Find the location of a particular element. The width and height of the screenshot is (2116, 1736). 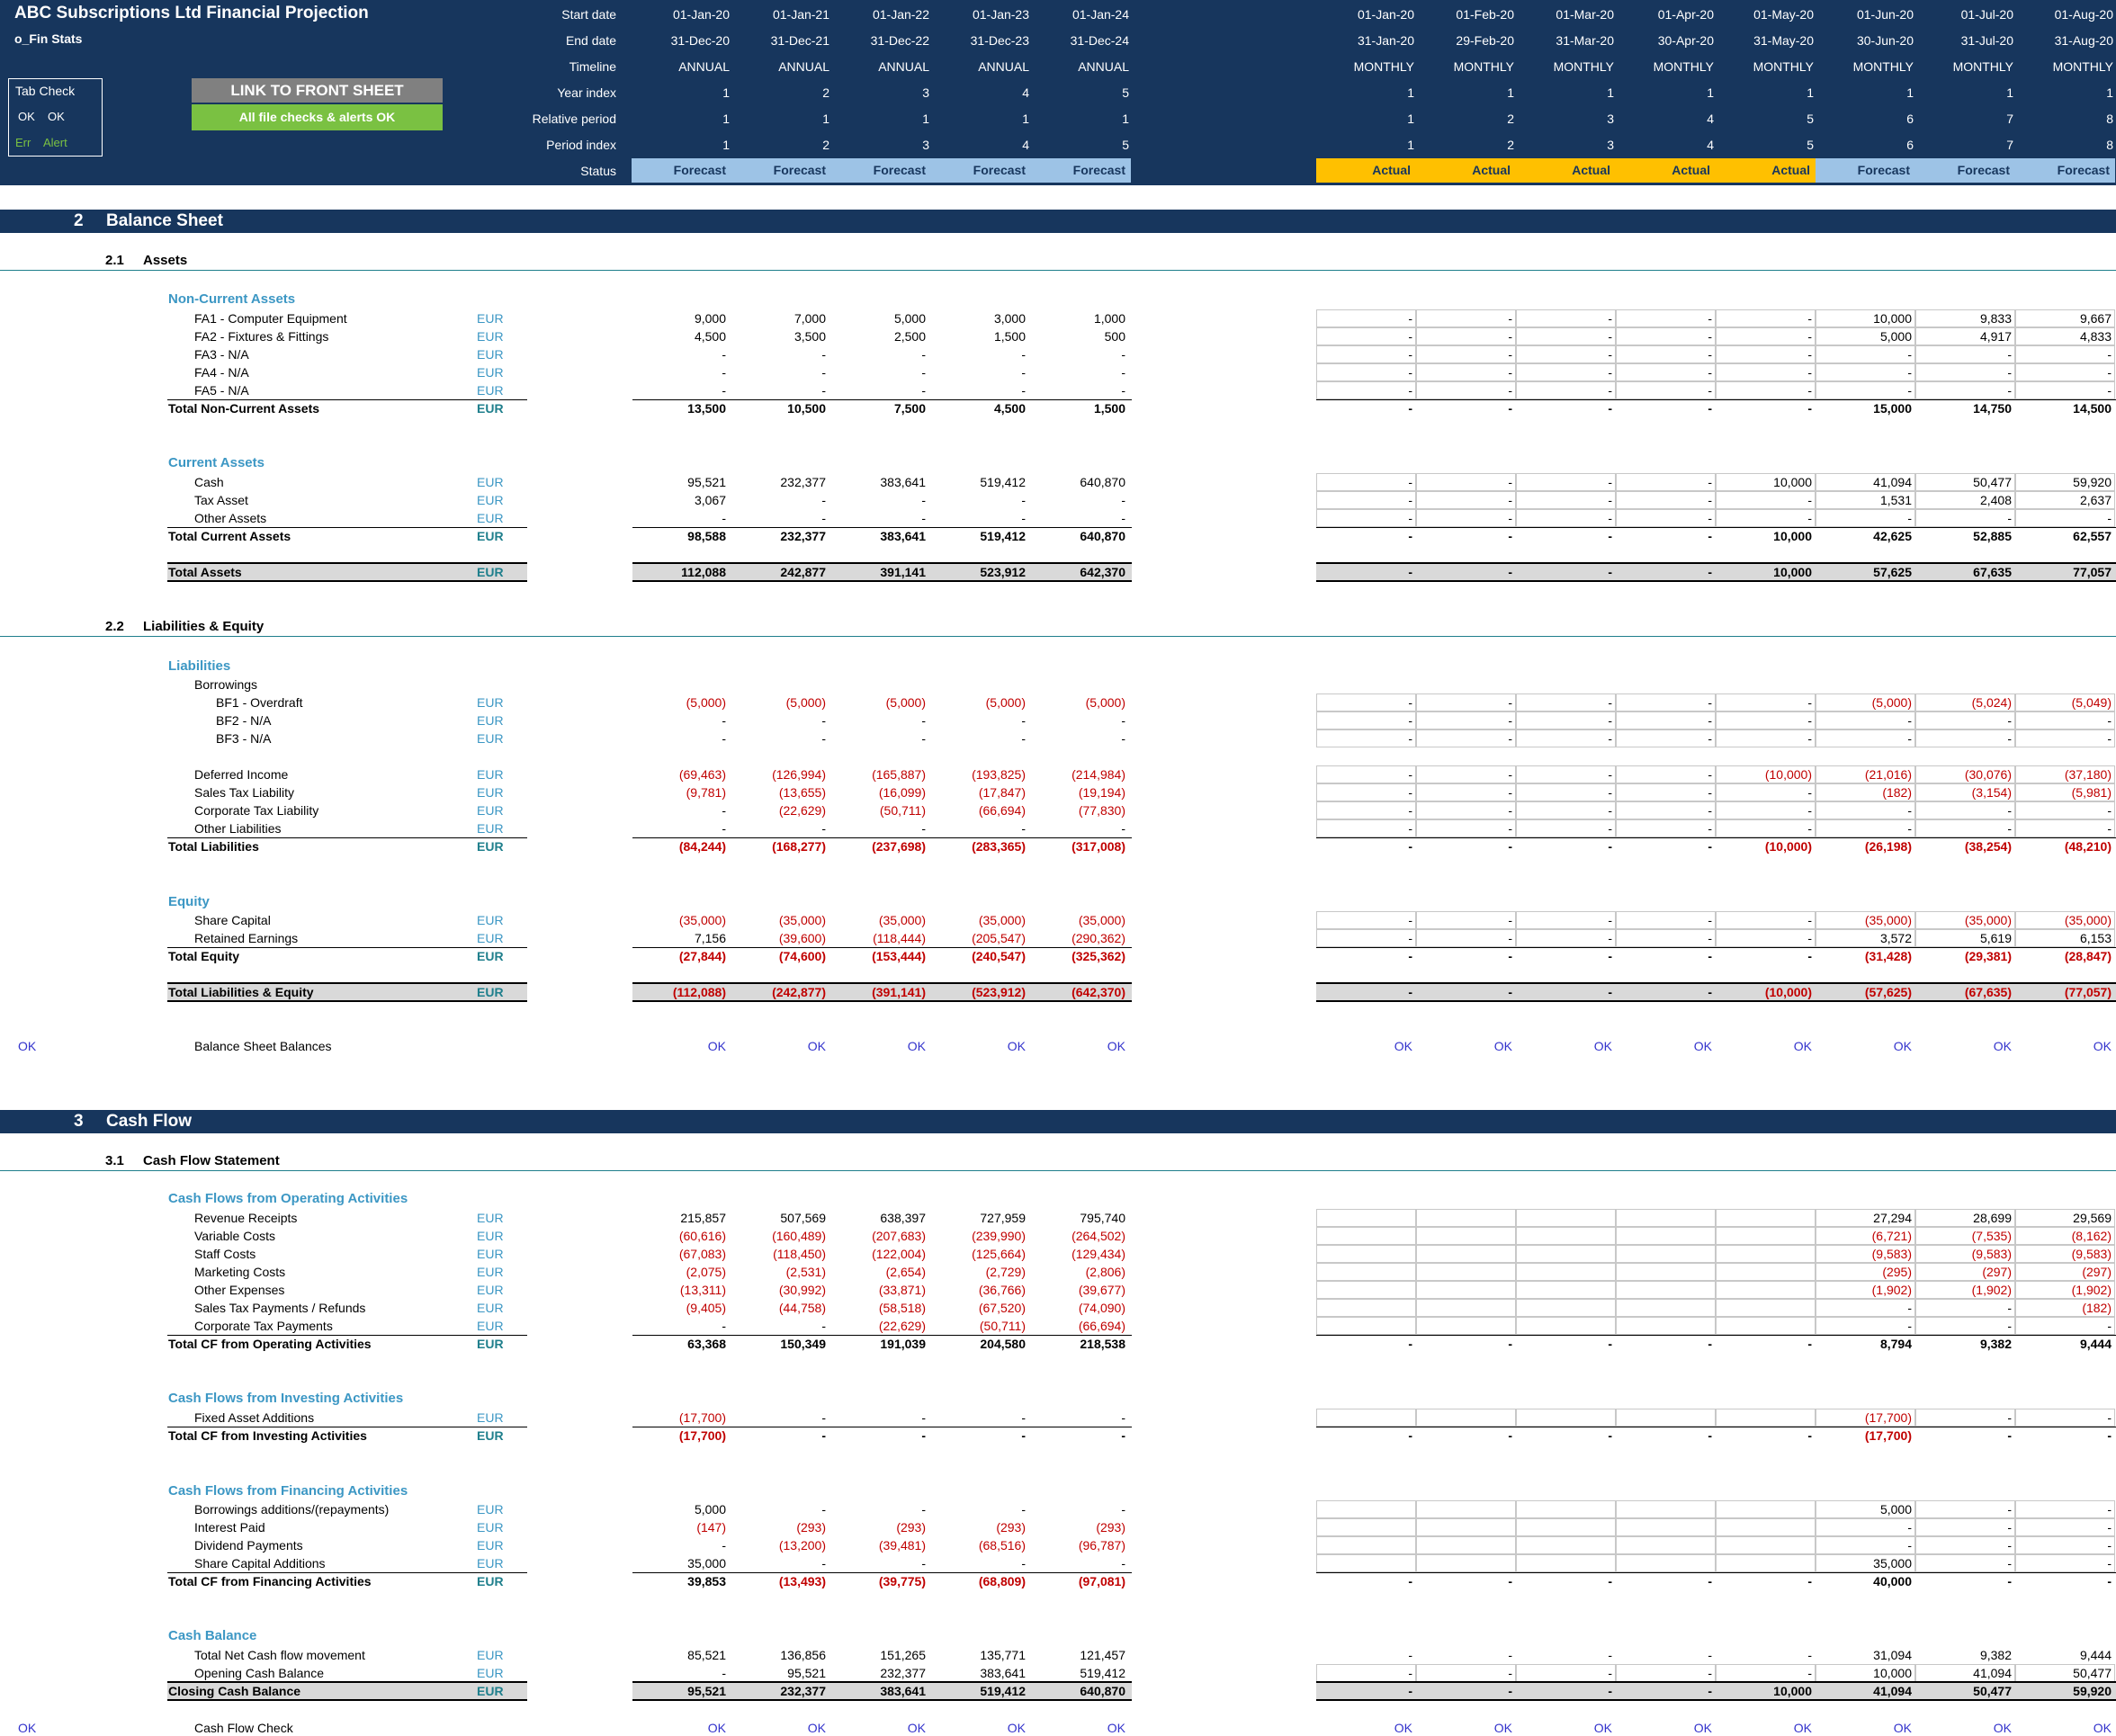

monthly-value-cell: (17,700) is located at coordinates (1888, 1417).